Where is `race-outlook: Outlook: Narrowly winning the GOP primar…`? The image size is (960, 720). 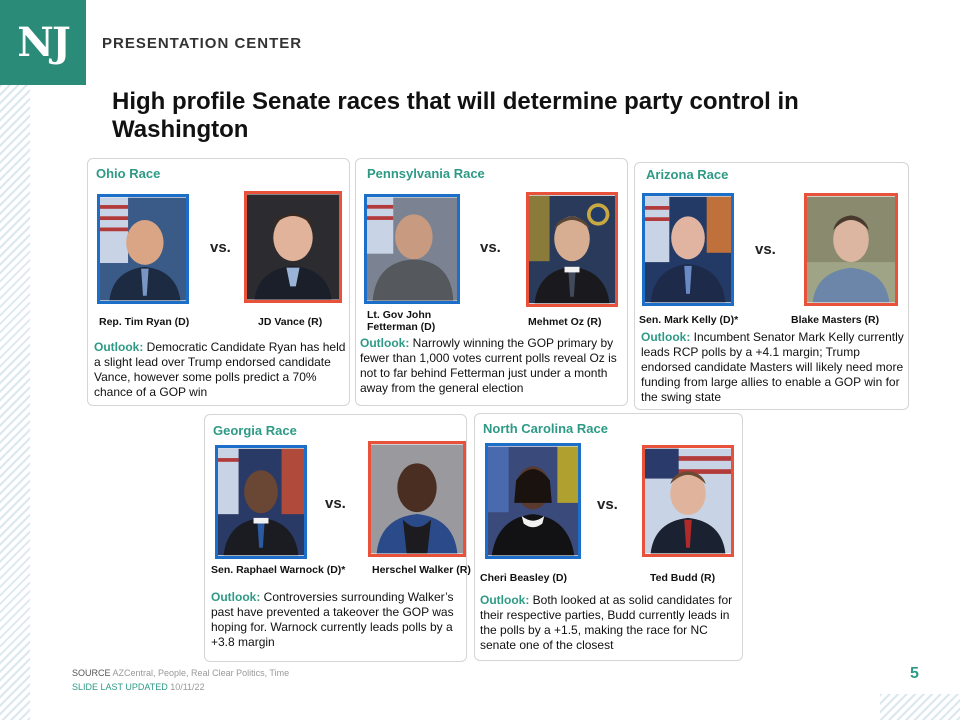 race-outlook: Outlook: Narrowly winning the GOP primar… is located at coordinates (494, 366).